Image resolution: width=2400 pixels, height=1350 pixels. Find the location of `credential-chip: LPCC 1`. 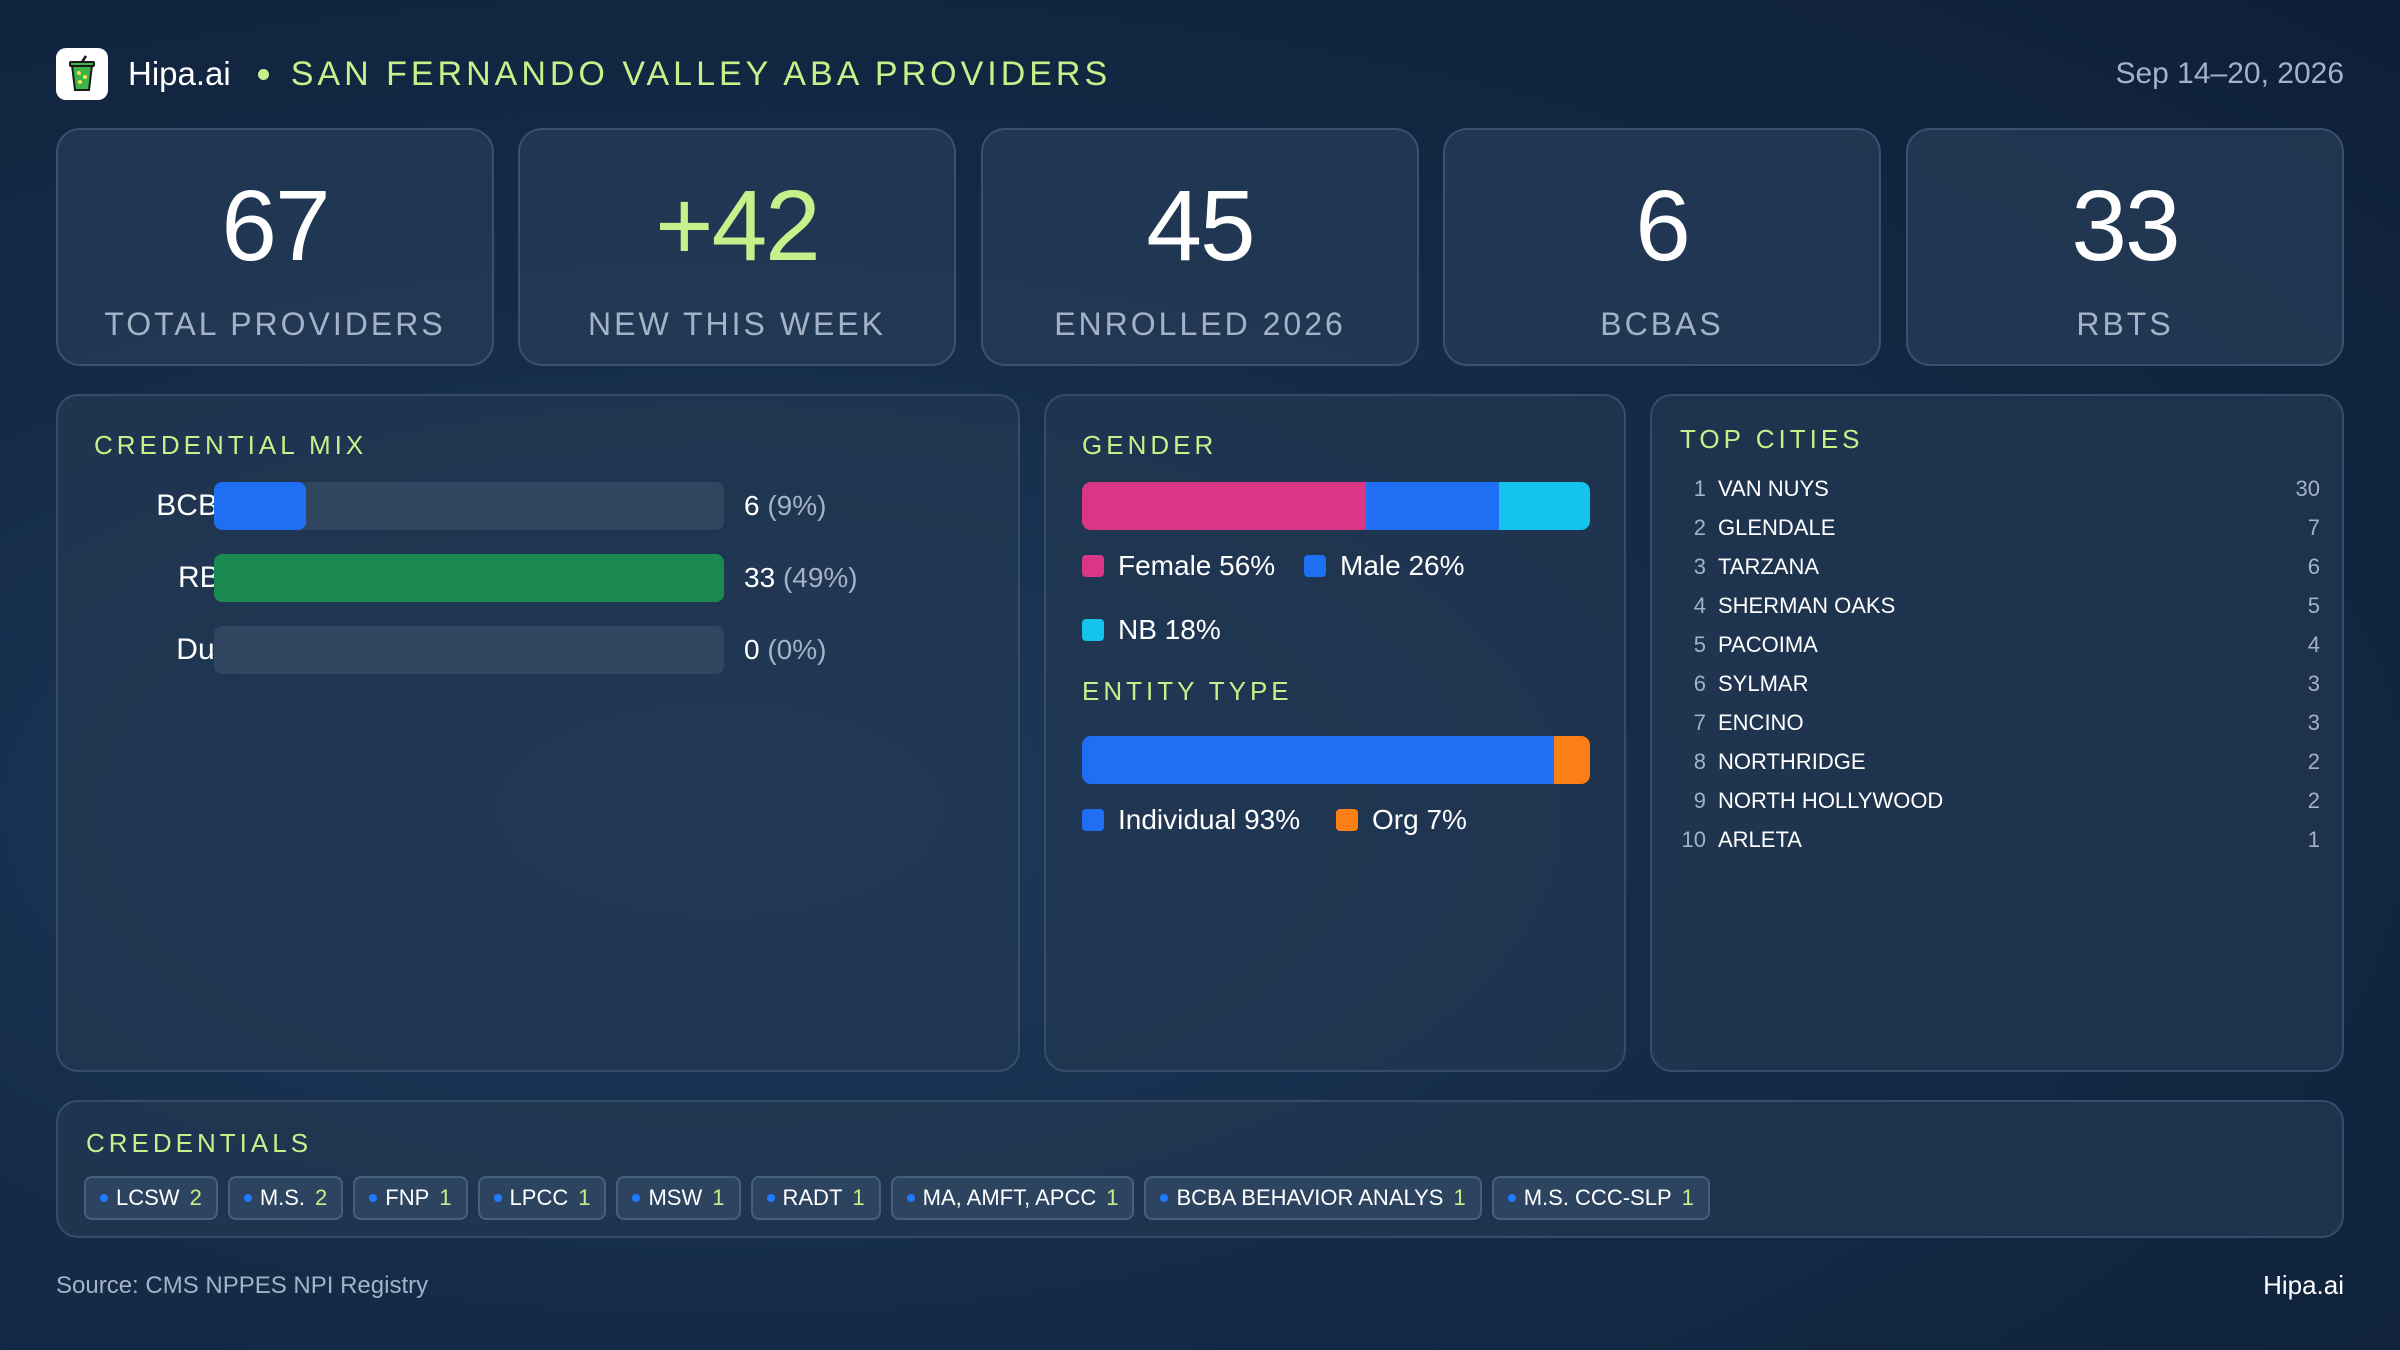

credential-chip: LPCC 1 is located at coordinates (542, 1198).